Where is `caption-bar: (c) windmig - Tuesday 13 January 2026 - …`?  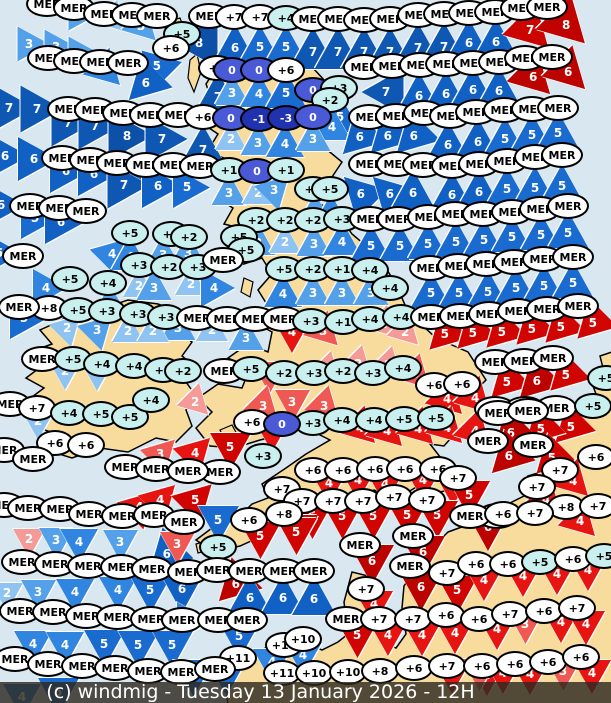 caption-bar: (c) windmig - Tuesday 13 January 2026 - … is located at coordinates (305, 692).